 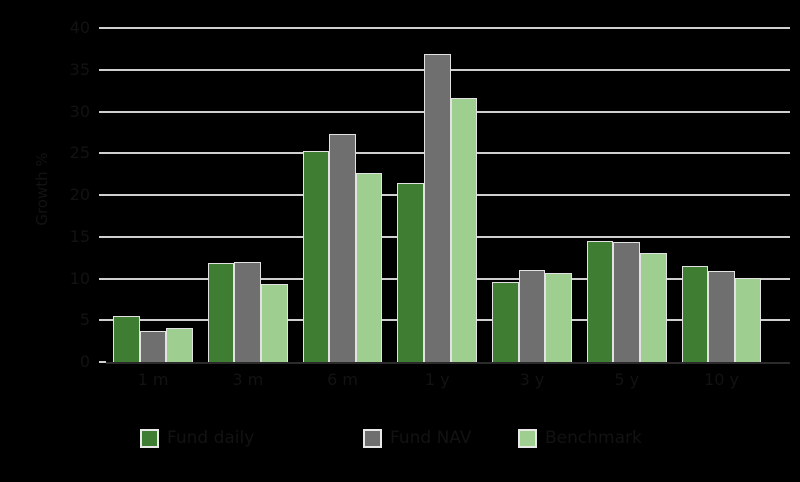 What do you see at coordinates (179, 344) in the screenshot?
I see `bar-benchmark-1m` at bounding box center [179, 344].